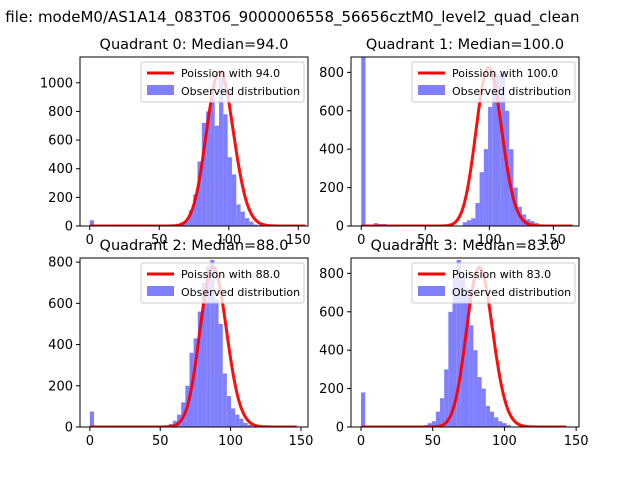  What do you see at coordinates (230, 274) in the screenshot?
I see `legend-poisson-label: Poission with 88.0` at bounding box center [230, 274].